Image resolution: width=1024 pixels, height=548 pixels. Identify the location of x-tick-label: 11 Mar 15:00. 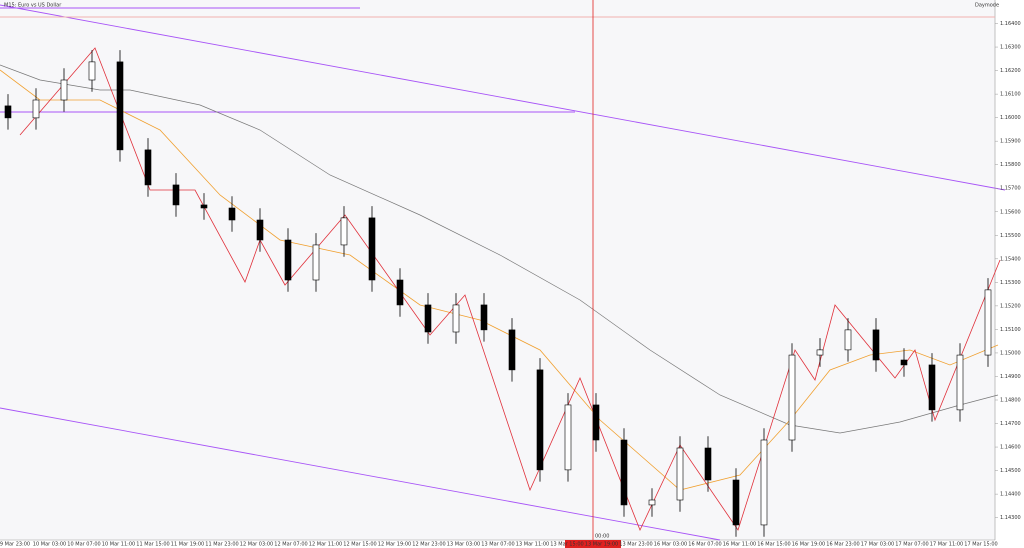
(152, 545).